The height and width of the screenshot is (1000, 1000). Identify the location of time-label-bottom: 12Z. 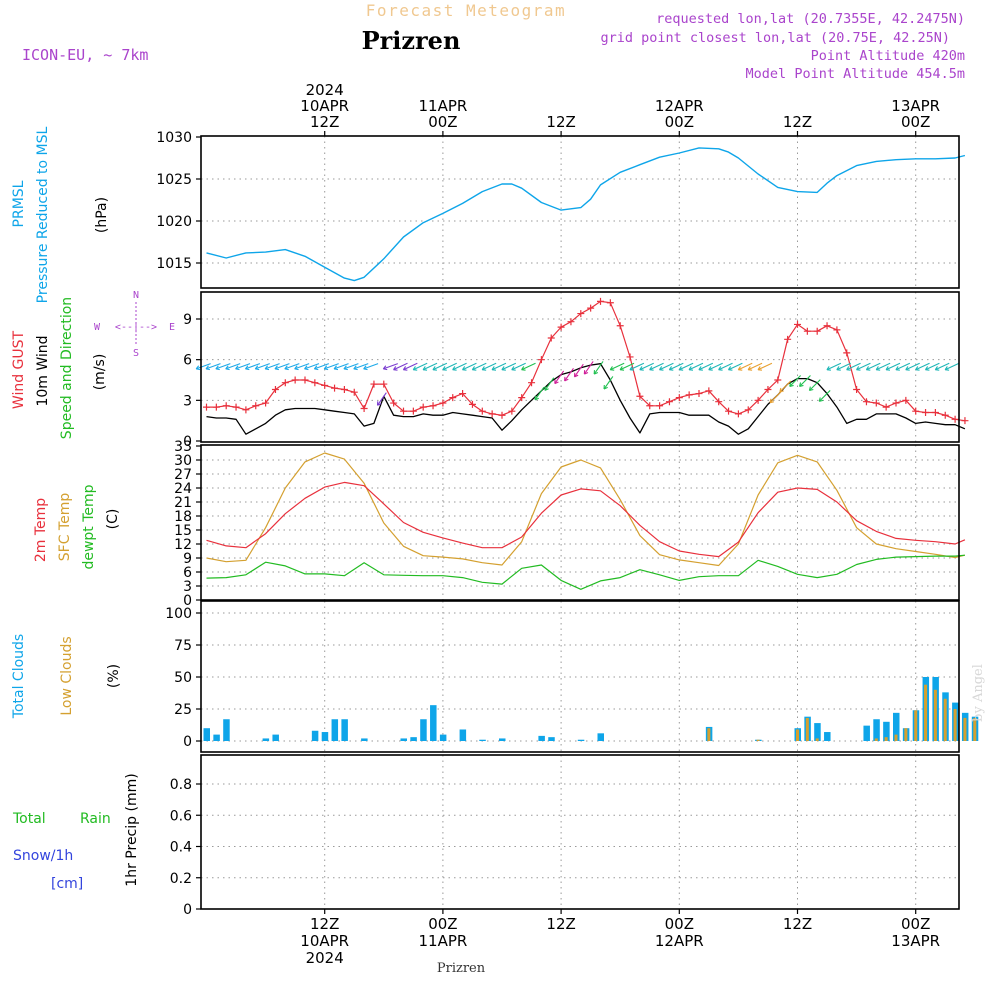
(560, 924).